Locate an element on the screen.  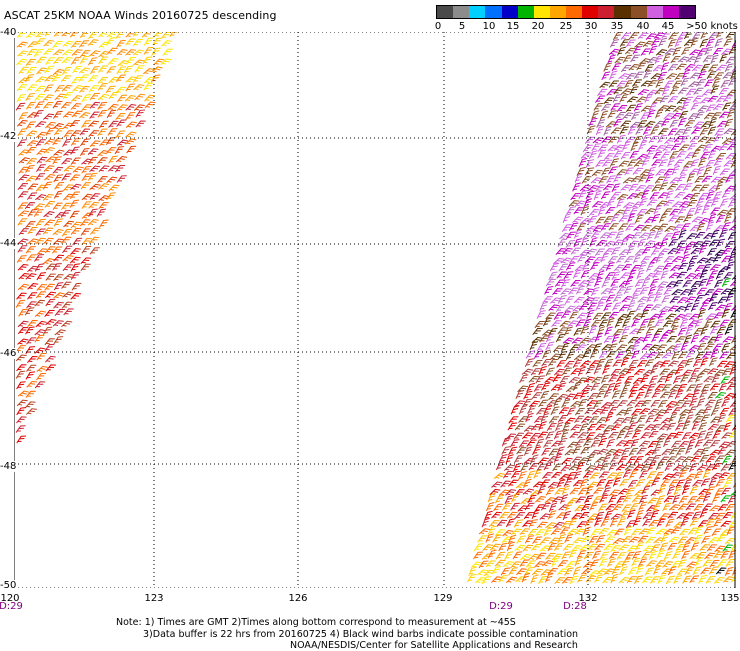
legend-label: >50 knots is located at coordinates (712, 26).